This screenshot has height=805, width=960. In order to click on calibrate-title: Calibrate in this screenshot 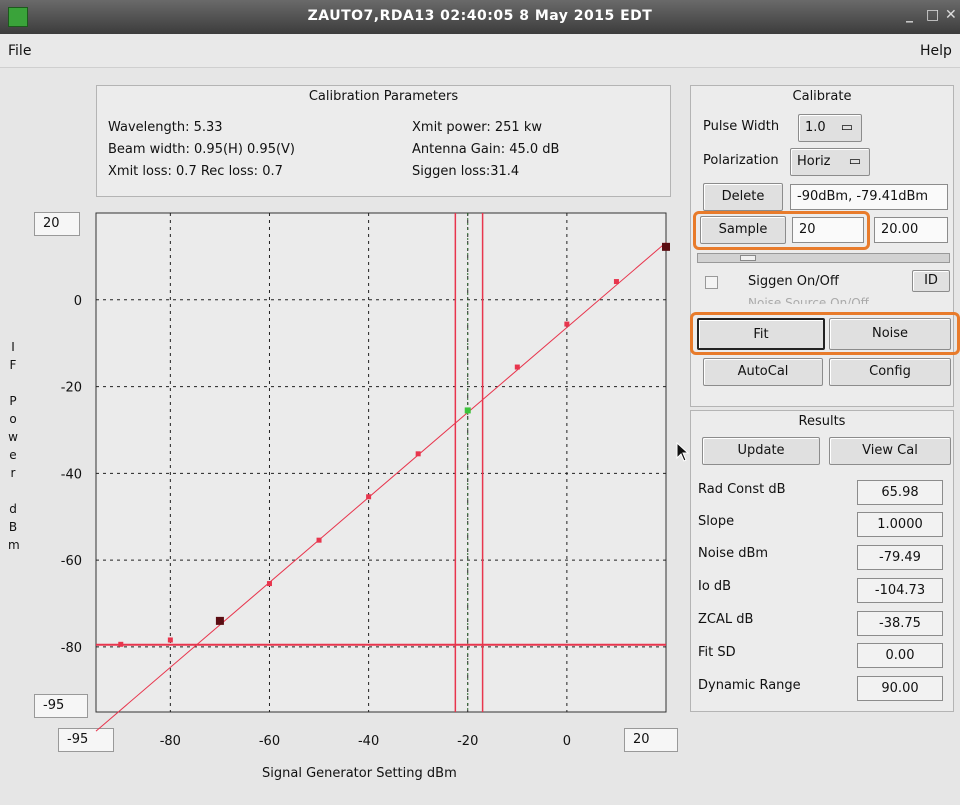, I will do `click(822, 96)`.